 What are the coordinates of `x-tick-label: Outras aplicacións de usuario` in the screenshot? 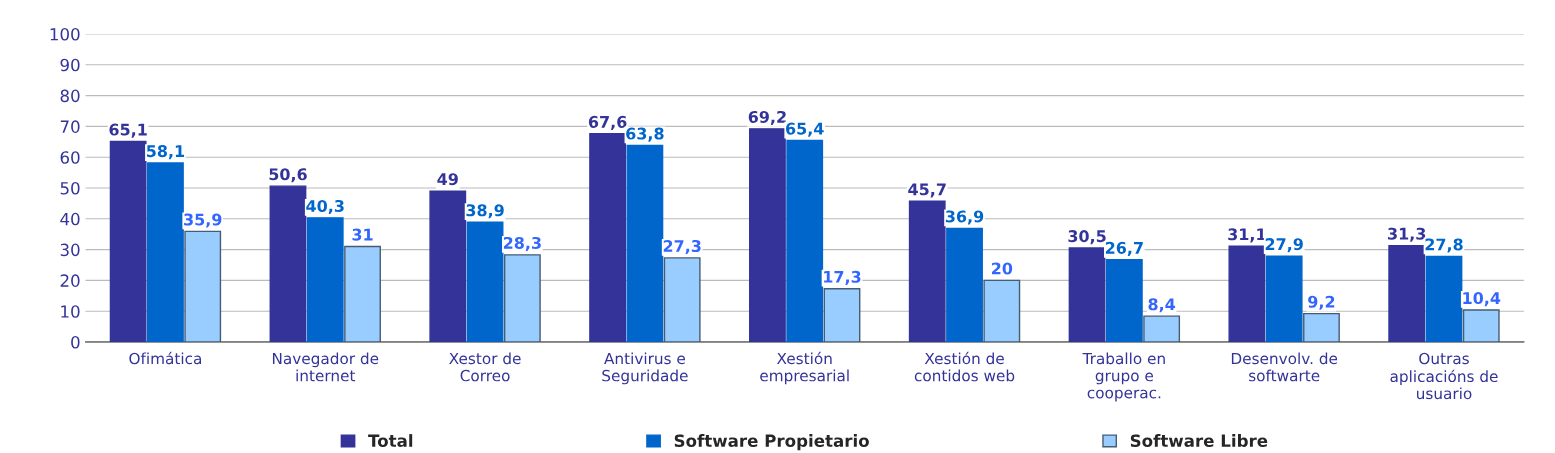 It's located at (1444, 376).